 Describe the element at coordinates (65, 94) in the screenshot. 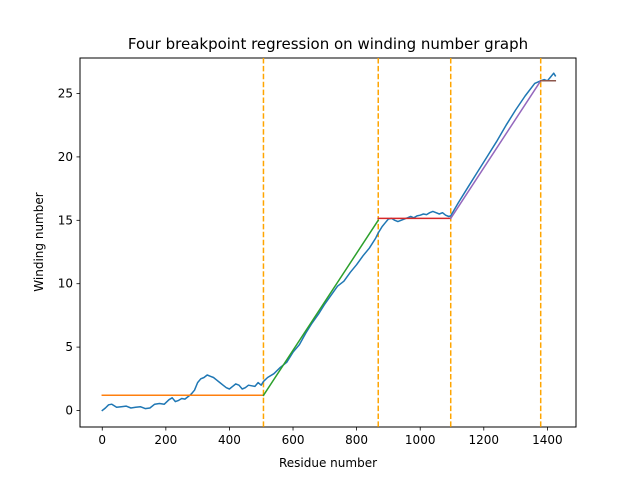

I see `y-tick-label: 25` at that location.